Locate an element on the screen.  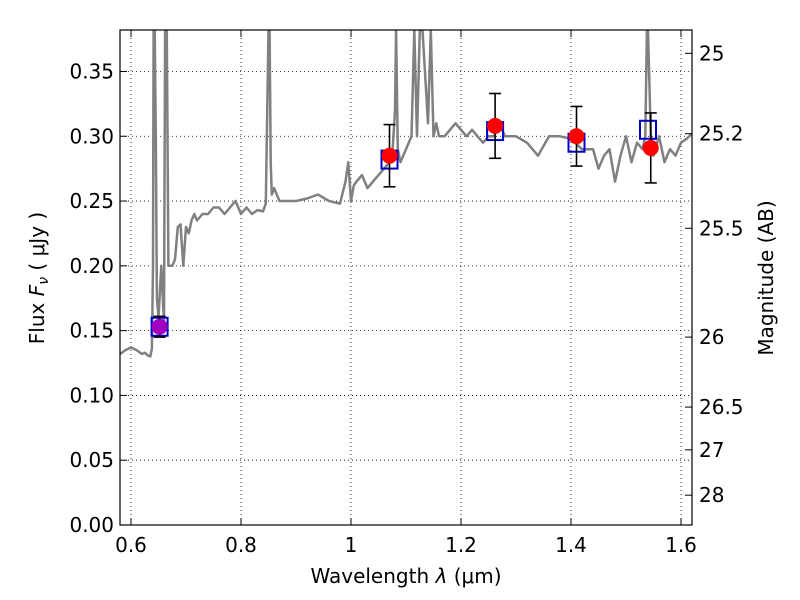
y-tick-label: 0.05 is located at coordinates (91, 460).